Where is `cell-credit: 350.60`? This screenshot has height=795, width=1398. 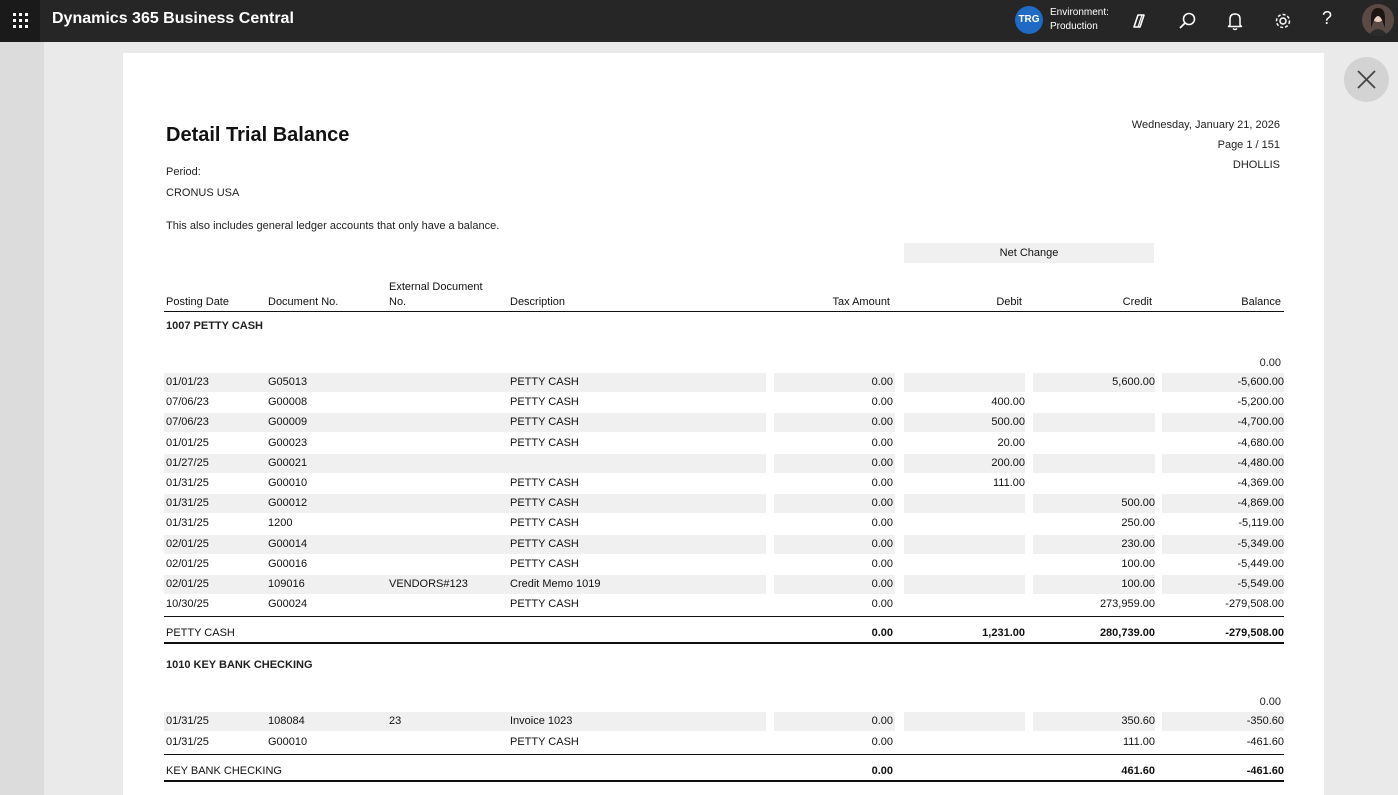 cell-credit: 350.60 is located at coordinates (1138, 721).